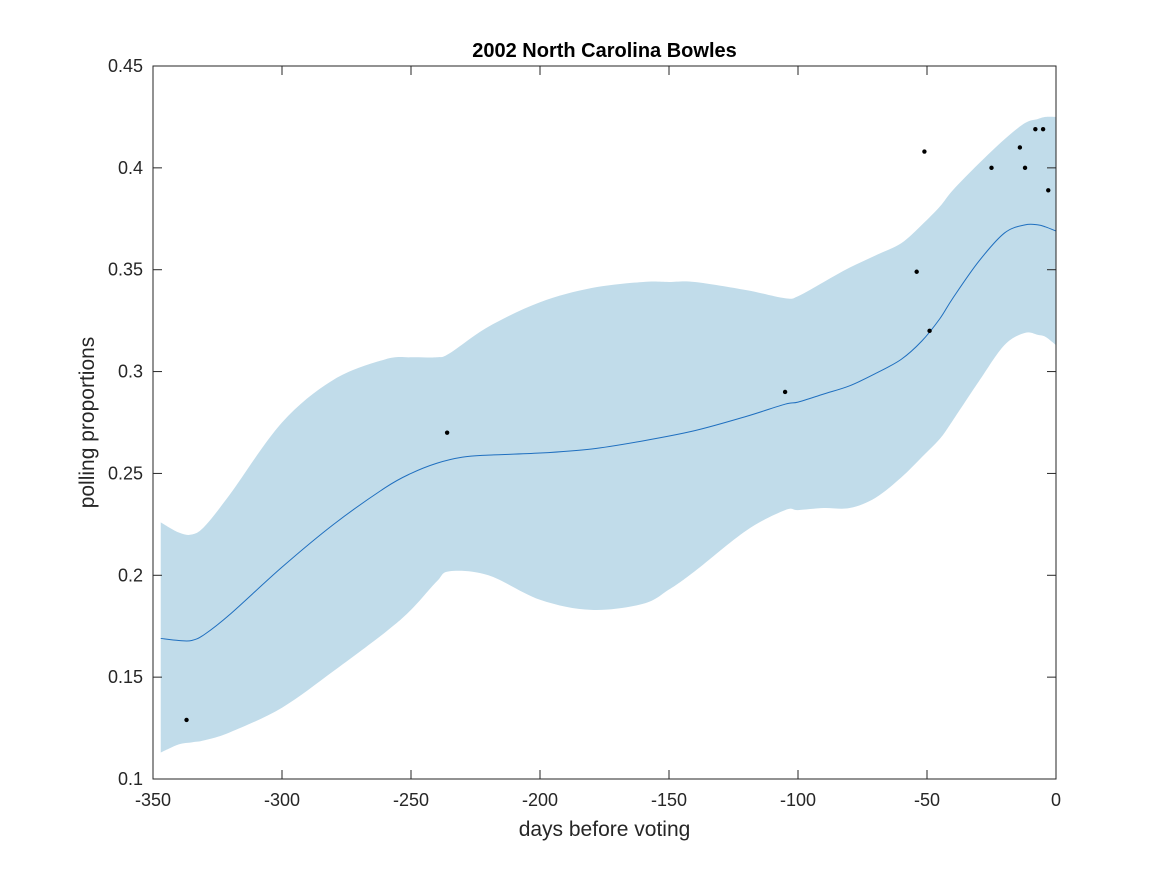 The height and width of the screenshot is (875, 1167). I want to click on y-tick-label: 0.25, so click(125, 473).